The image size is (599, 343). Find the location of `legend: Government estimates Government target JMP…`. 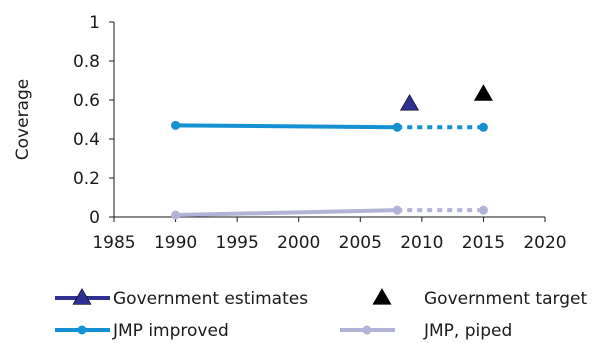

legend: Government estimates Government target JMP… is located at coordinates (321, 314).